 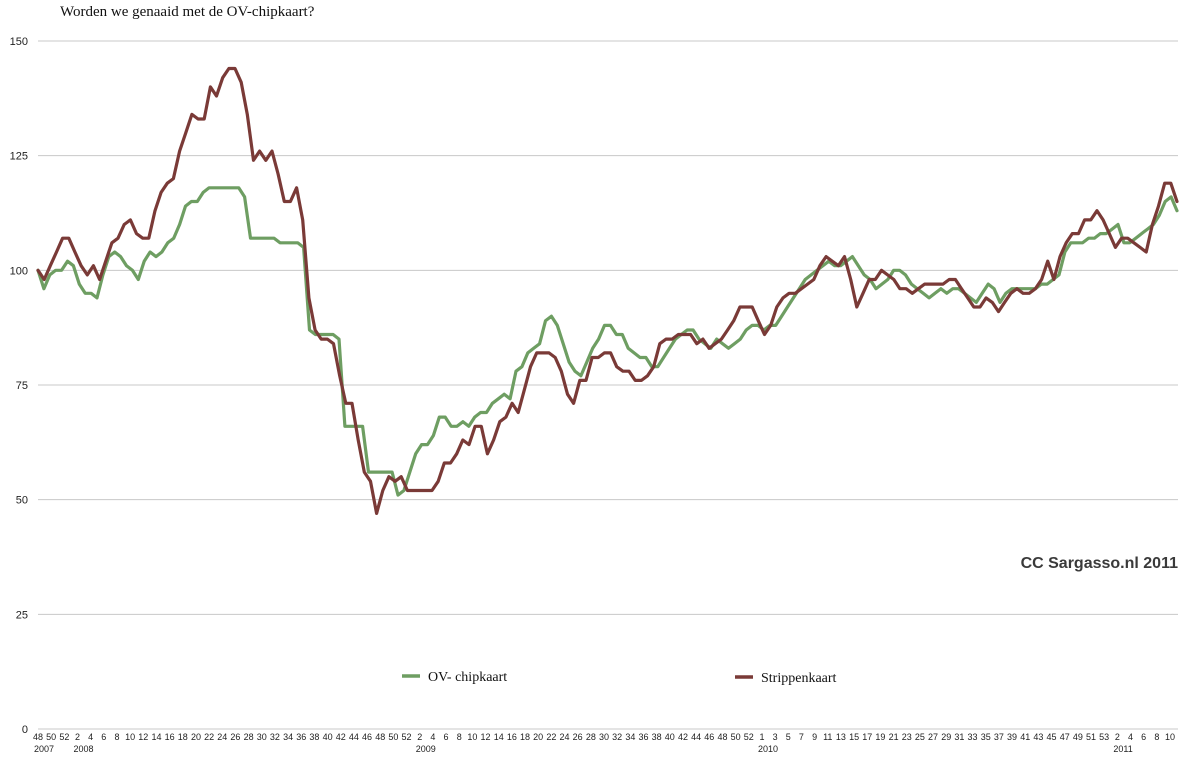 I want to click on y-axis: 0 25 50 75 100 125 150, so click(x=19, y=386).